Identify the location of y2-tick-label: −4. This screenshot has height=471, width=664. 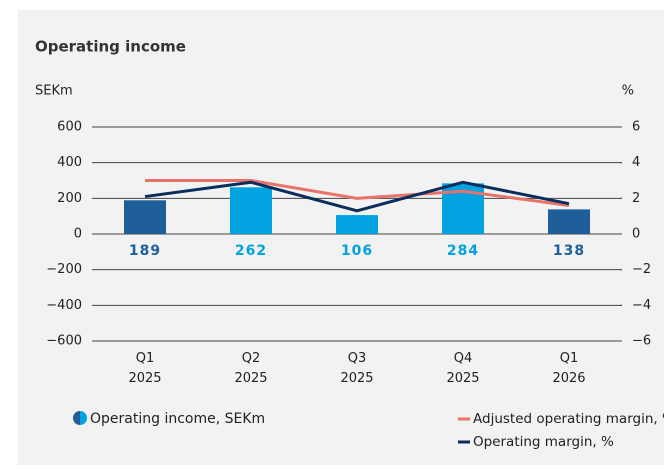
(641, 305).